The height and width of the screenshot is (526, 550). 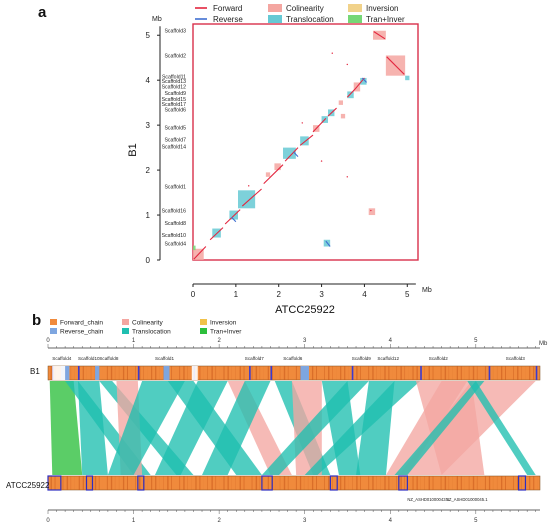 I want to click on top-axis-label: 5, so click(x=476, y=341).